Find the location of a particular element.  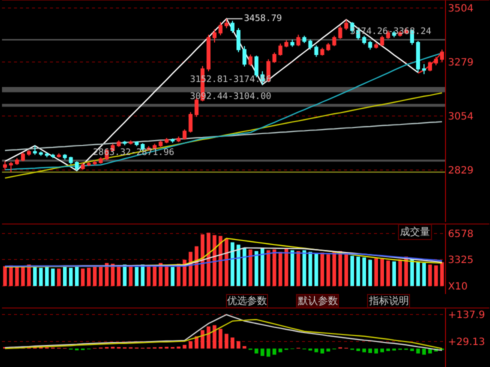

y-tick-label: 2829 is located at coordinates (461, 170).